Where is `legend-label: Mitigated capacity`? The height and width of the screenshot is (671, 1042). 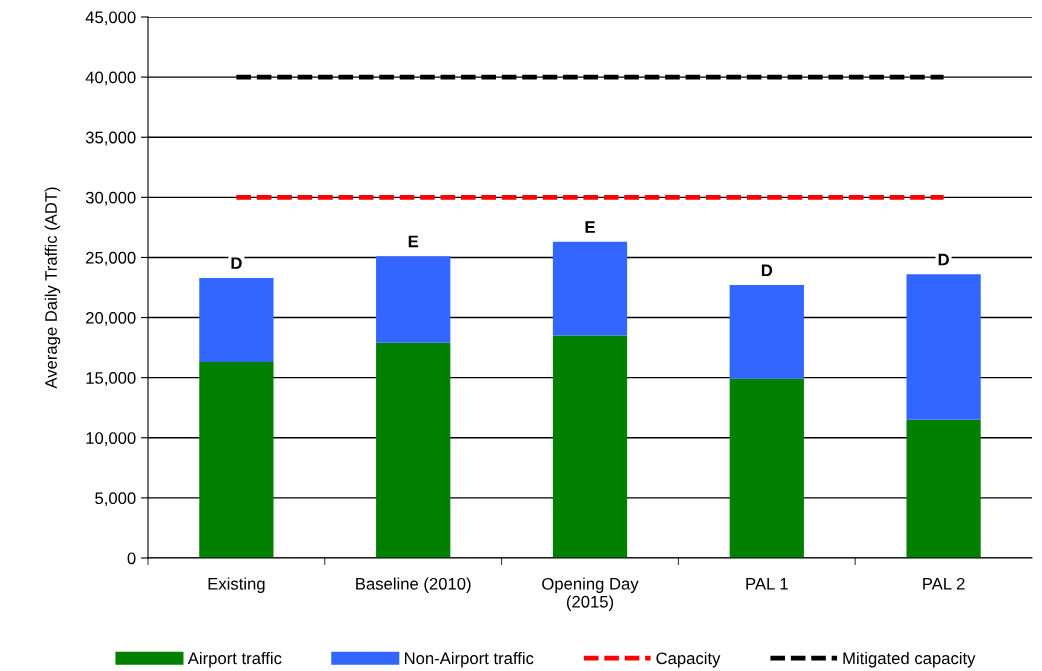 legend-label: Mitigated capacity is located at coordinates (909, 659).